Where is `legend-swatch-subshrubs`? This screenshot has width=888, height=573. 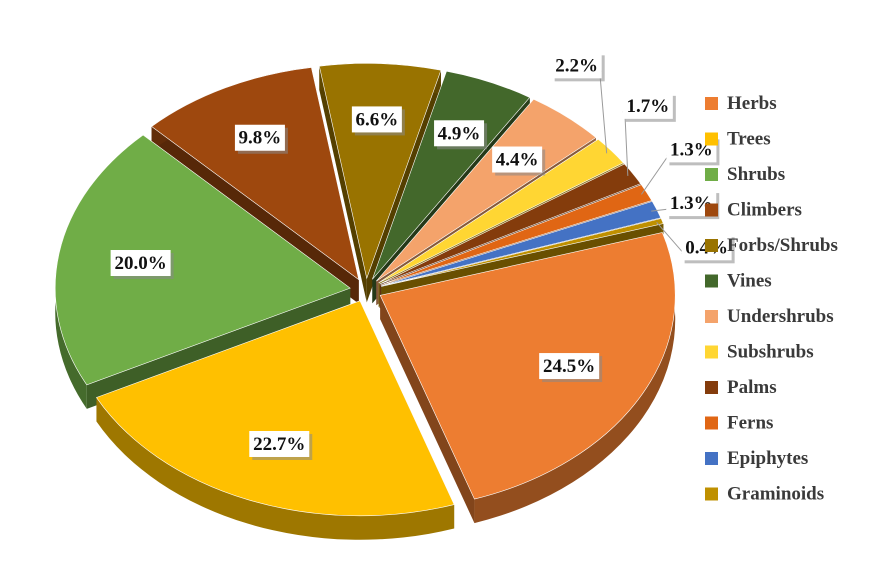
legend-swatch-subshrubs is located at coordinates (711, 352).